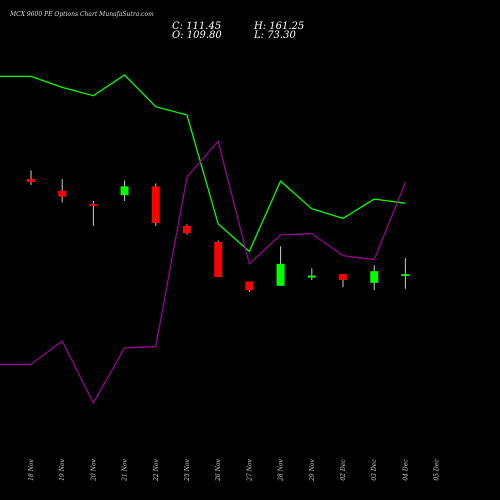 The image size is (500, 500). What do you see at coordinates (125, 469) in the screenshot?
I see `x-axis-date-label: 21 Nov` at bounding box center [125, 469].